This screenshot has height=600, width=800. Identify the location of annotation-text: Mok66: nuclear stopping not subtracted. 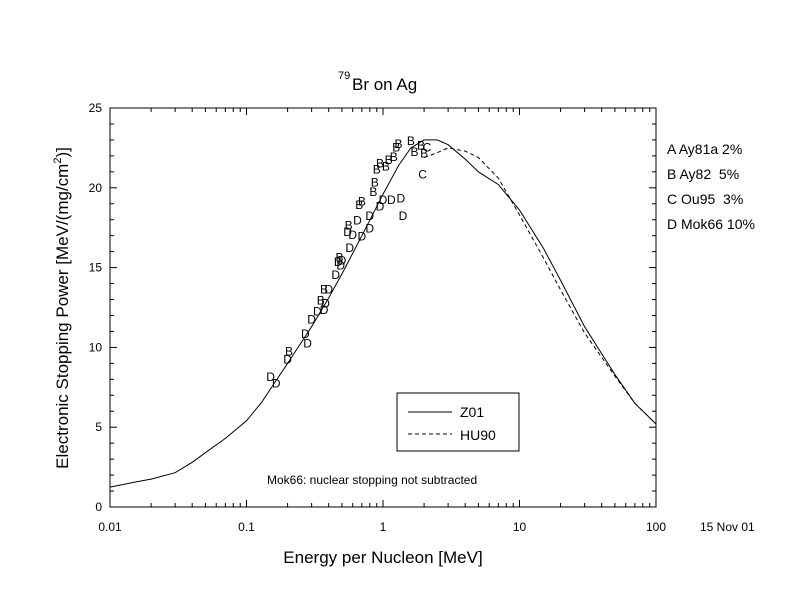
(372, 480).